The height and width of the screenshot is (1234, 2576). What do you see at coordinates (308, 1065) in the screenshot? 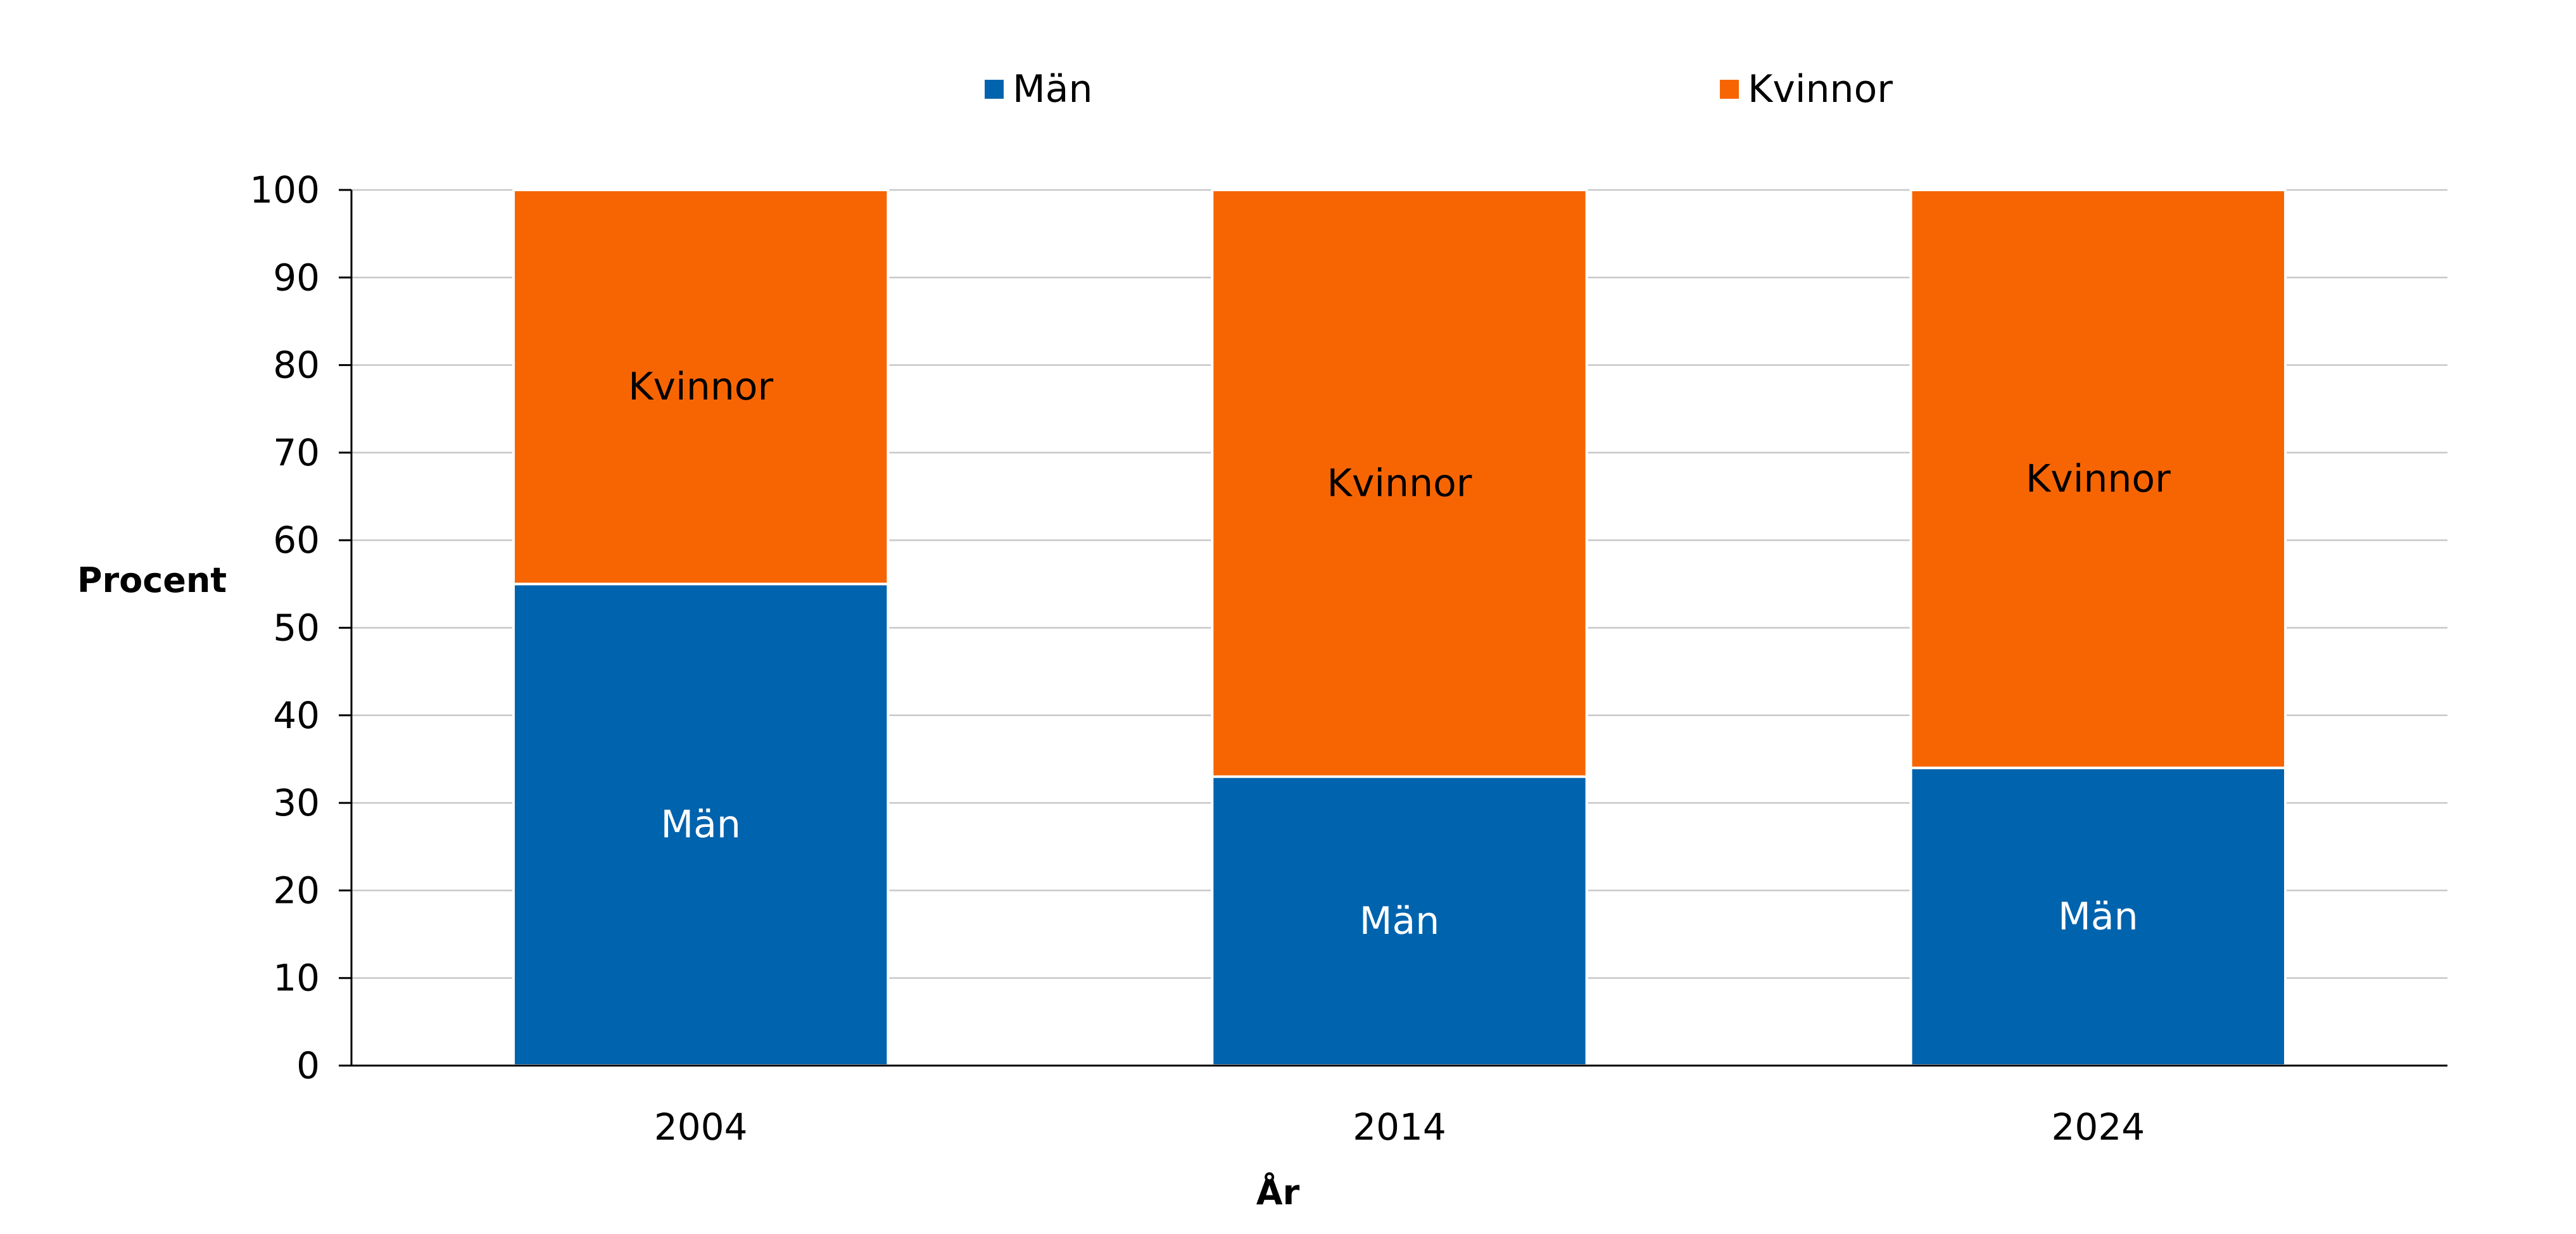
I see `y-tick-label: 0` at bounding box center [308, 1065].